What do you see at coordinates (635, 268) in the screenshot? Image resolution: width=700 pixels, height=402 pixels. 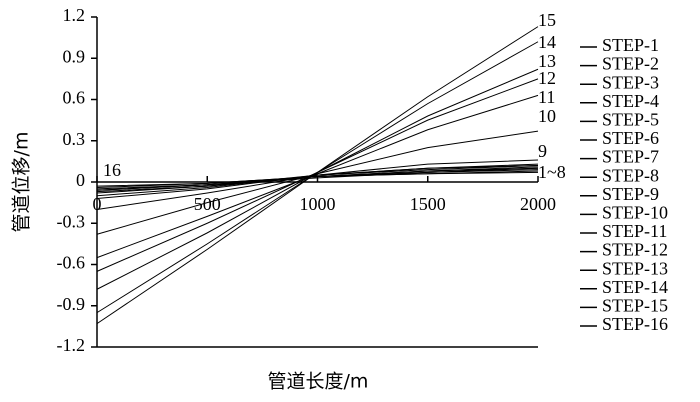 I see `legend-label: STEP-13` at bounding box center [635, 268].